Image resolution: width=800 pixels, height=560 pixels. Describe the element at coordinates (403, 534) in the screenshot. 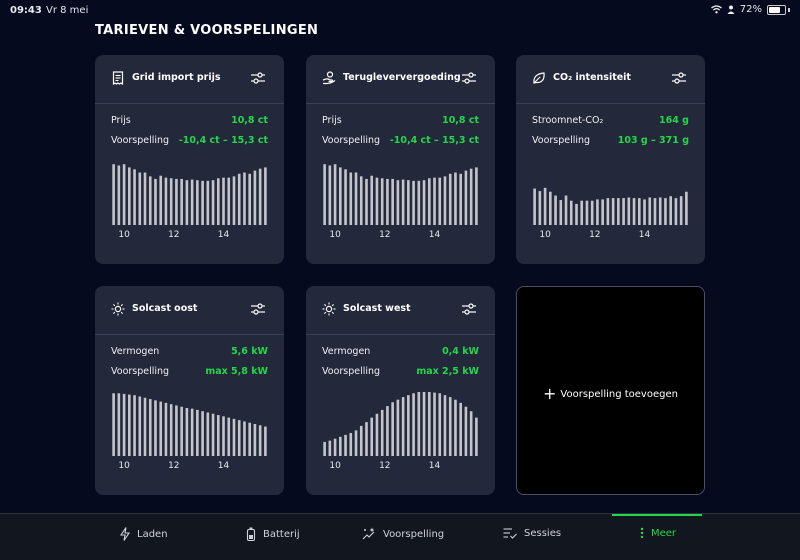

I see `nav-voorspelling: Voorspelling` at that location.